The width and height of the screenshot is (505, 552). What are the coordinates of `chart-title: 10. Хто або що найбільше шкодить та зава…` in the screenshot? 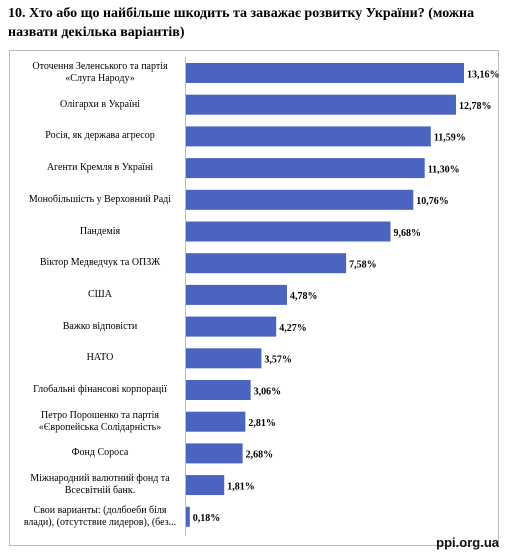 It's located at (241, 23).